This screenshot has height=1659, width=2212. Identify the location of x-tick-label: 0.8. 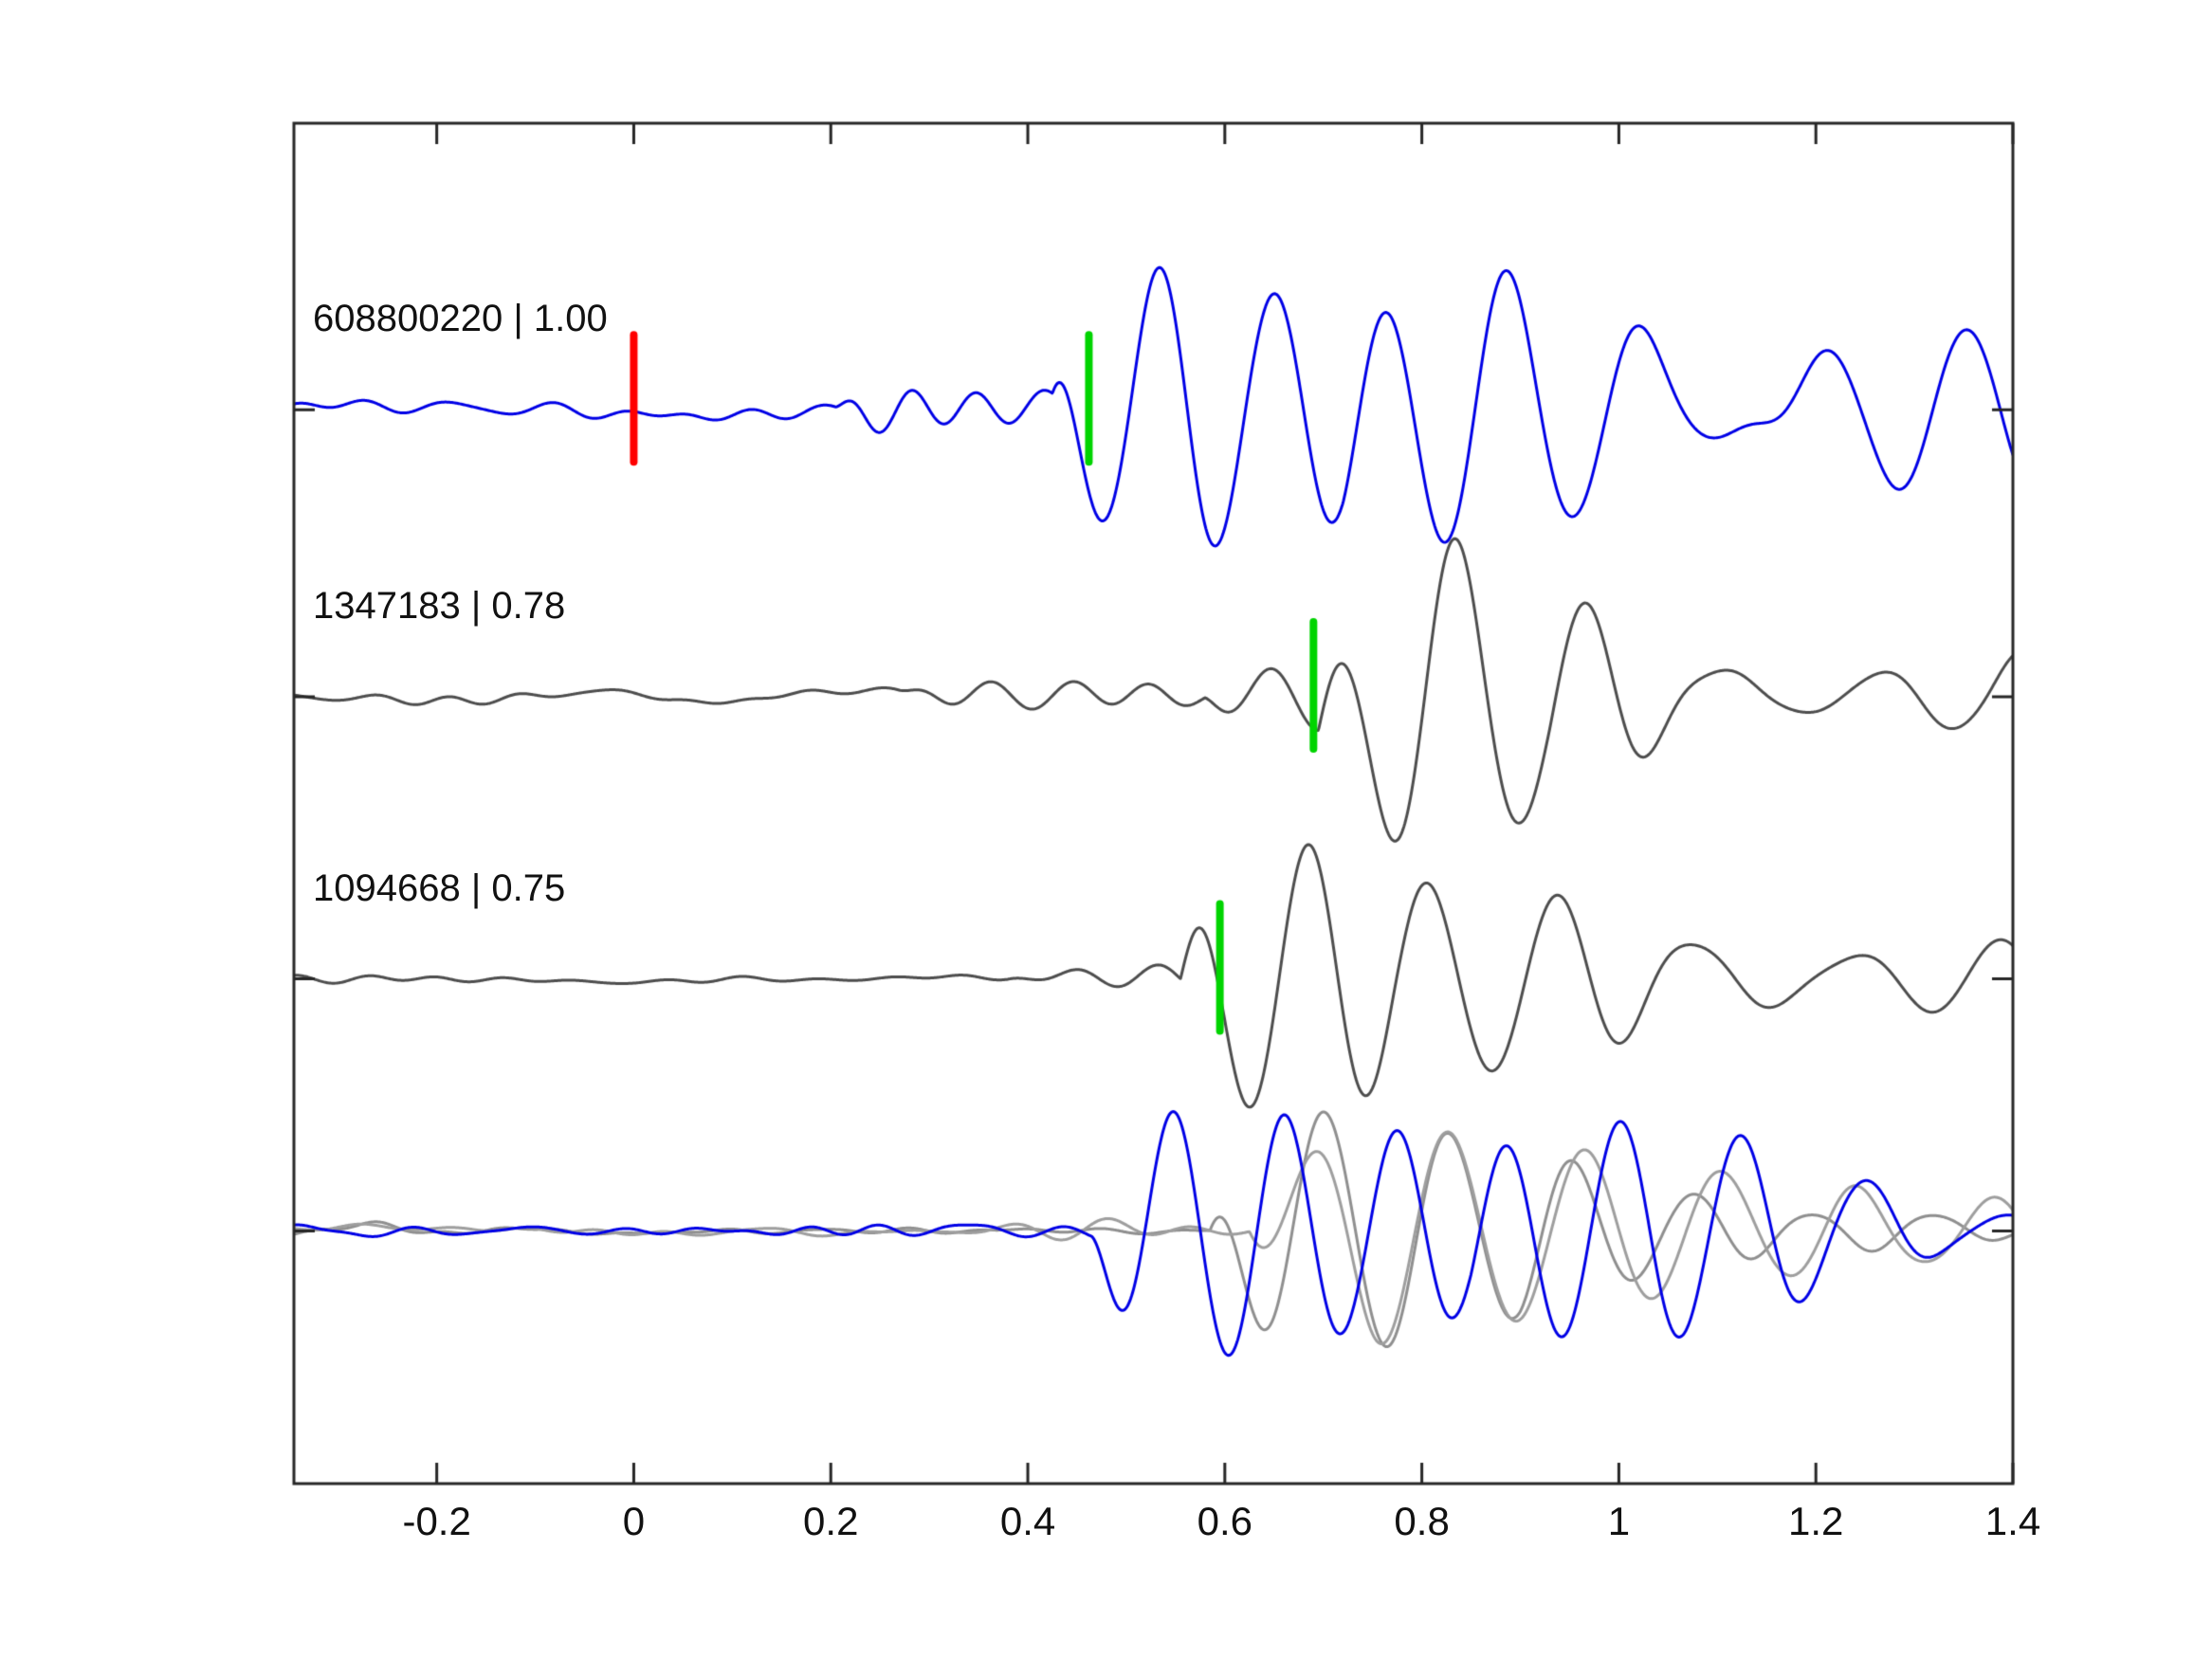
(1422, 1521).